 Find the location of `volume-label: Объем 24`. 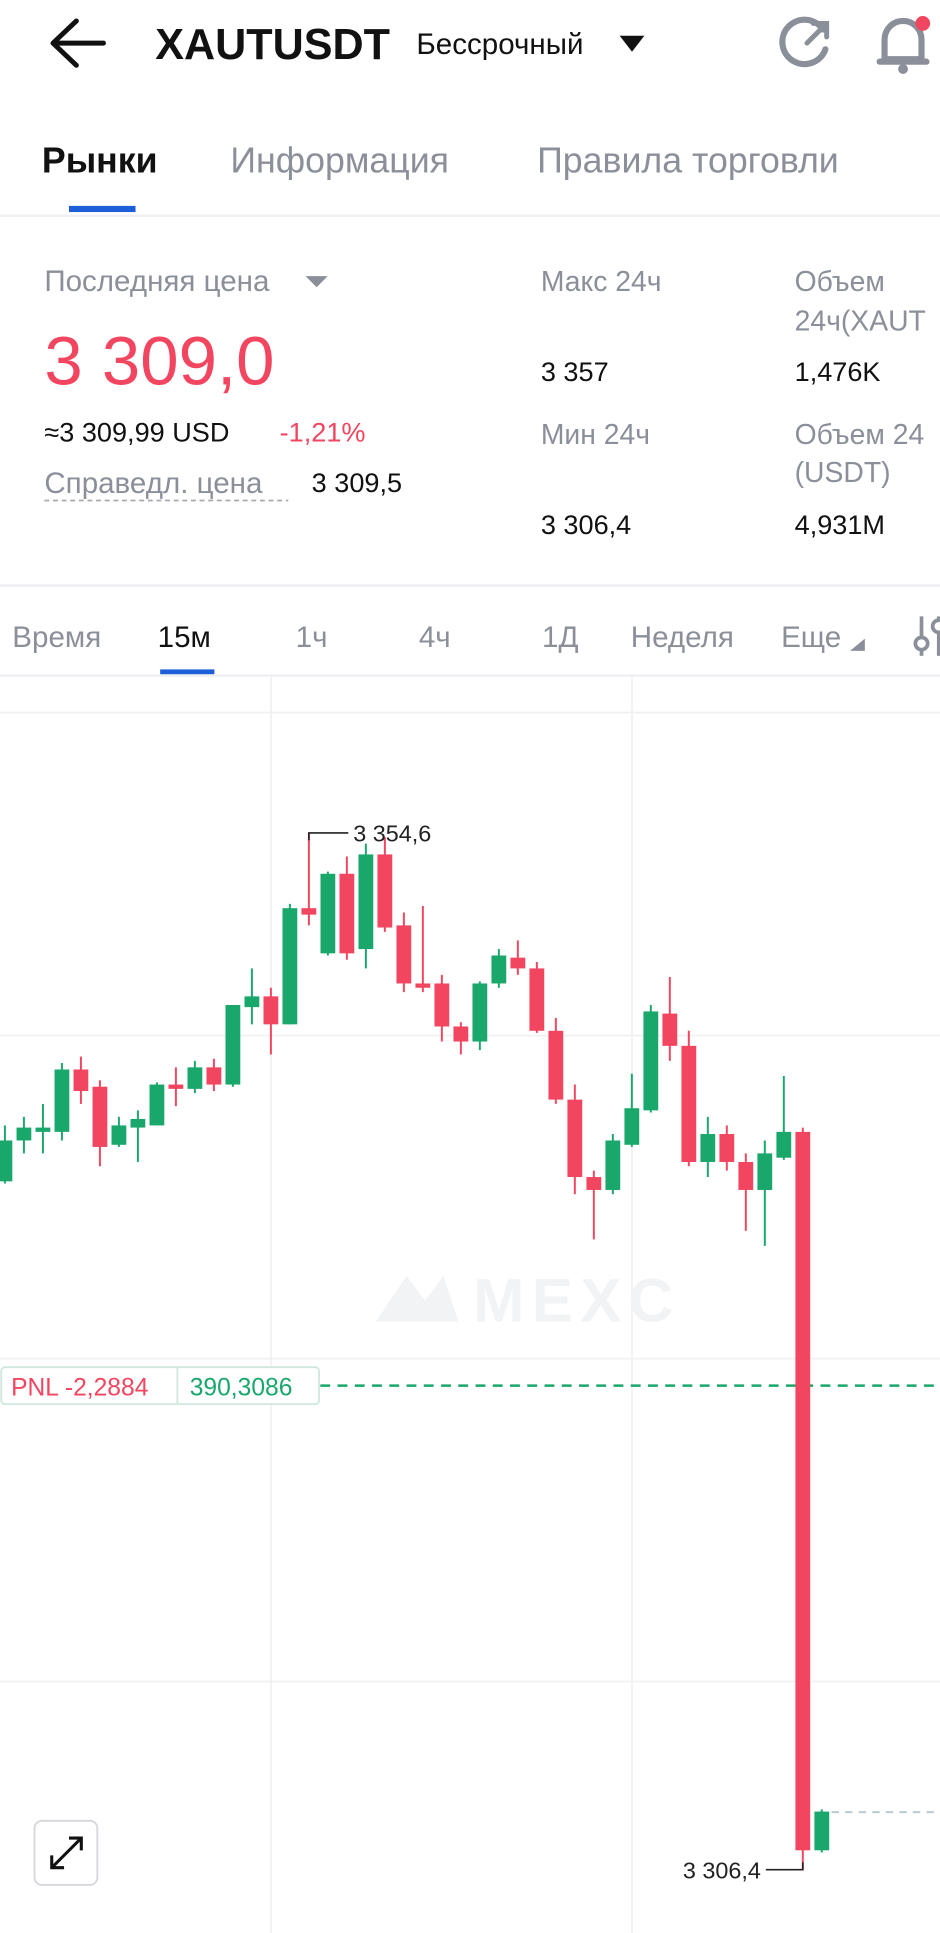

volume-label: Объем 24 is located at coordinates (860, 435).